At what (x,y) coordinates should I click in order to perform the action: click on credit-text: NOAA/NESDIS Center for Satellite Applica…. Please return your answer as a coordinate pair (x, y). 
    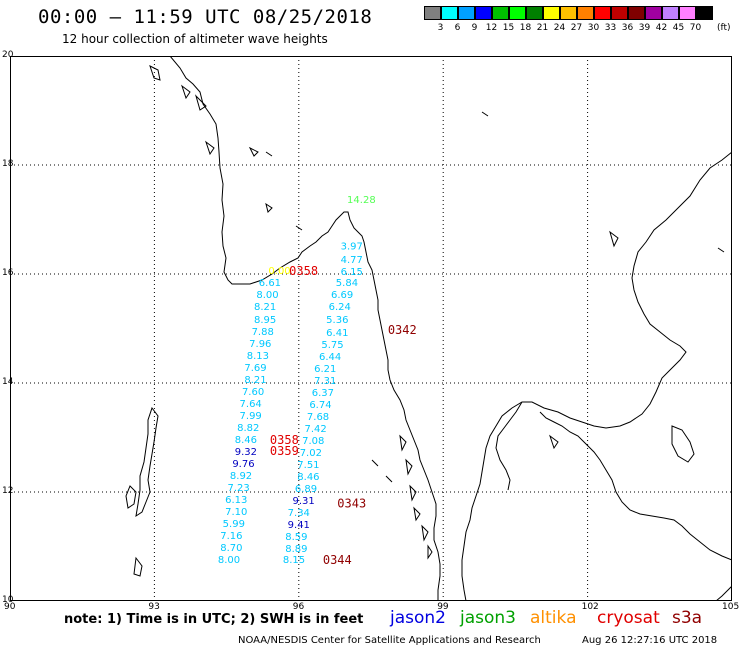
    Looking at the image, I should click on (389, 640).